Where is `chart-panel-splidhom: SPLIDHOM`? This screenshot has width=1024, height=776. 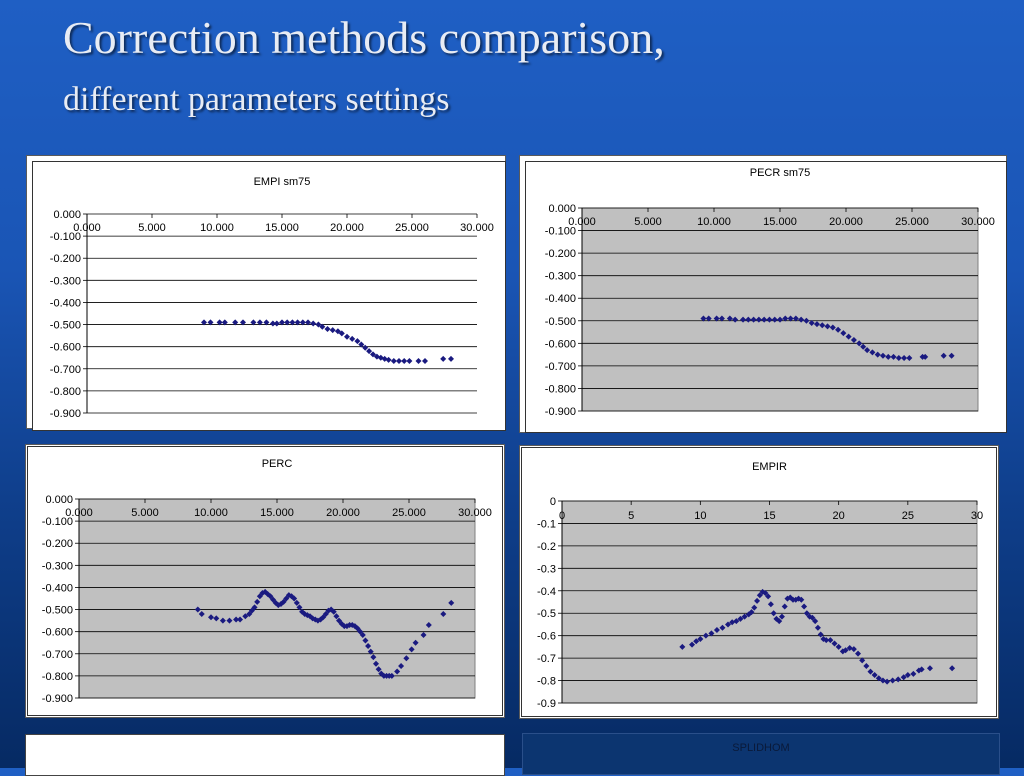
chart-panel-splidhom: SPLIDHOM is located at coordinates (761, 754).